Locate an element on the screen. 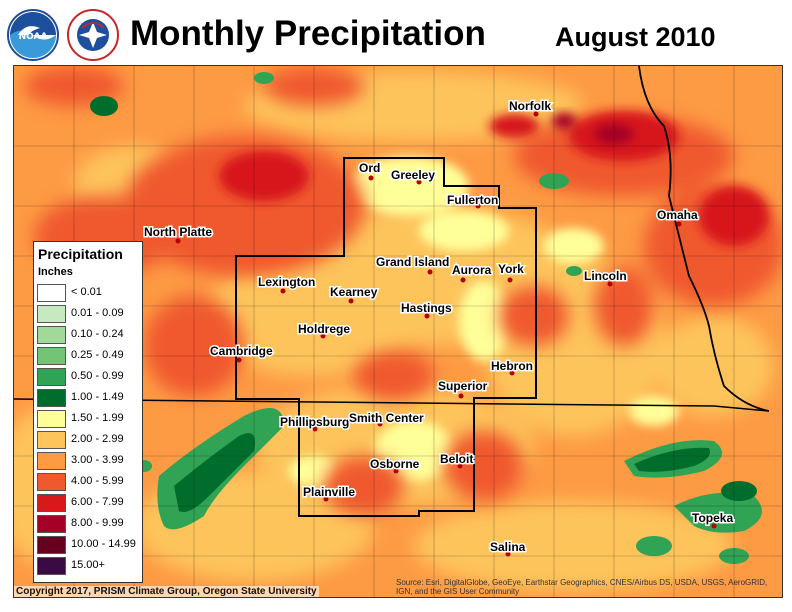 Image resolution: width=792 pixels, height=612 pixels. svg-text: Omaha is located at coordinates (677, 215).